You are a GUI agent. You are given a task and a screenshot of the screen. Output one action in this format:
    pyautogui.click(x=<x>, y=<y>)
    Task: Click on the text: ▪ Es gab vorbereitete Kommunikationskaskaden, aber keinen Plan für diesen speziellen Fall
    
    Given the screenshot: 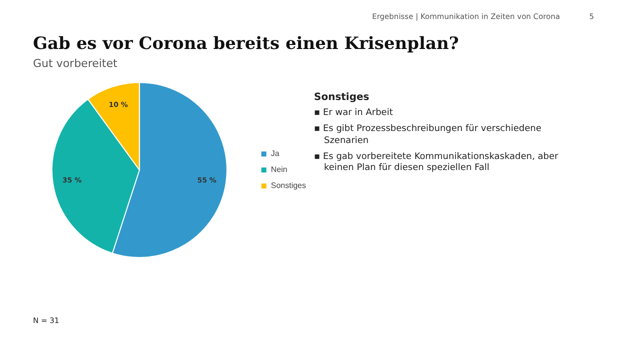 What is the action you would take?
    pyautogui.click(x=437, y=163)
    